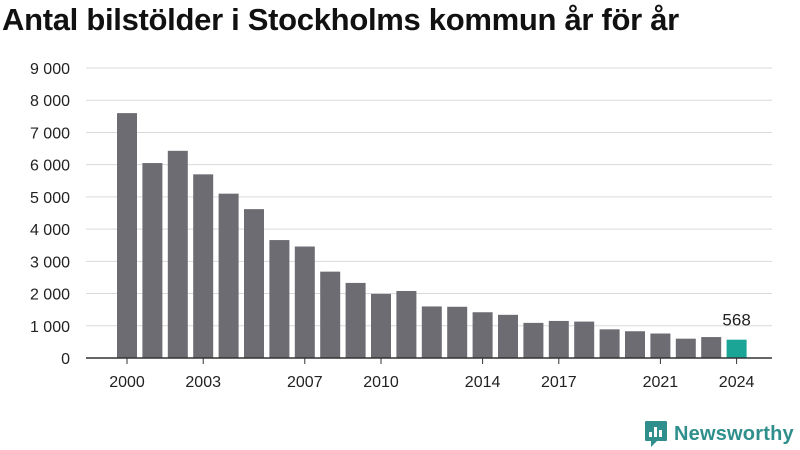 The image size is (800, 450). What do you see at coordinates (203, 382) in the screenshot?
I see `x-tick-label: 2003` at bounding box center [203, 382].